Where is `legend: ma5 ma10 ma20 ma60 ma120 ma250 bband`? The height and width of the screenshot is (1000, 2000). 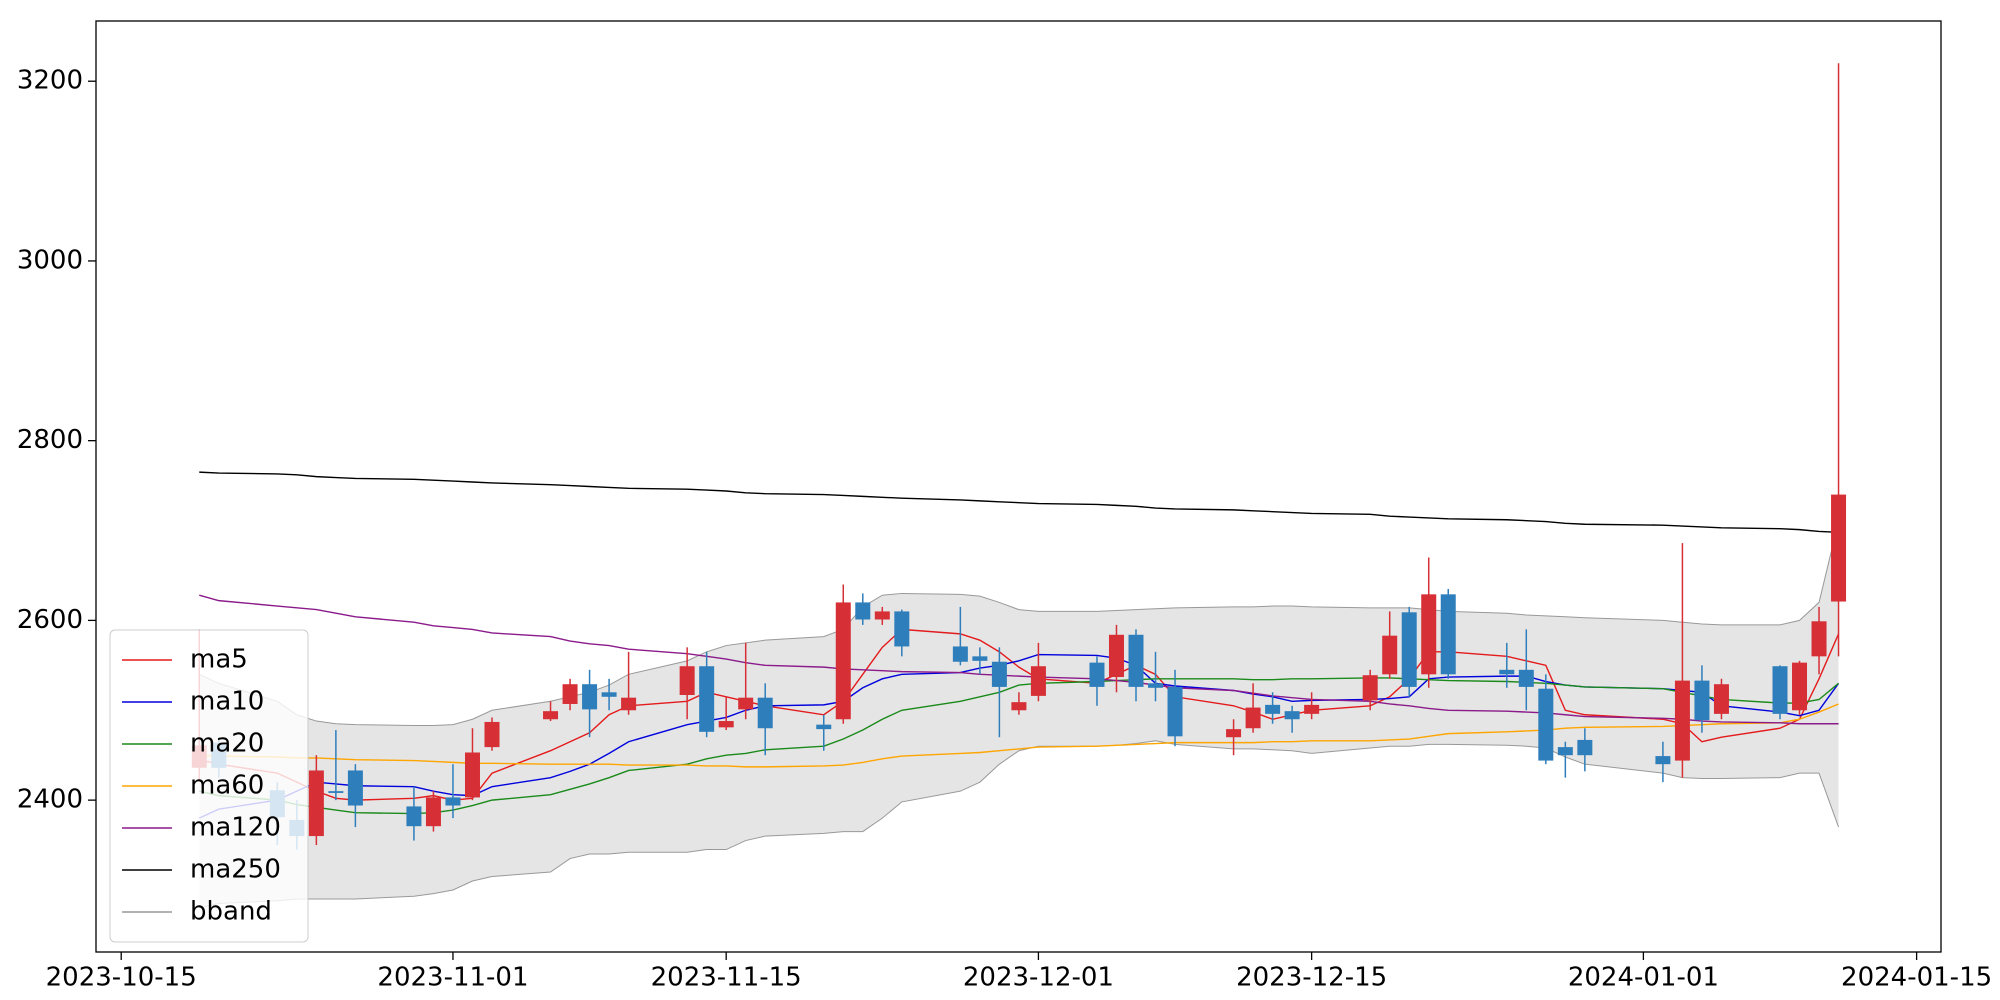 legend: ma5 ma10 ma20 ma60 ma120 ma250 bband is located at coordinates (209, 786).